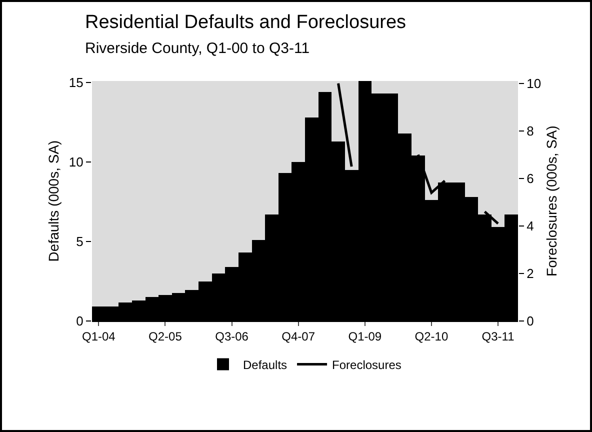  What do you see at coordinates (498, 336) in the screenshot?
I see `x-tick-label: Q3-11` at bounding box center [498, 336].